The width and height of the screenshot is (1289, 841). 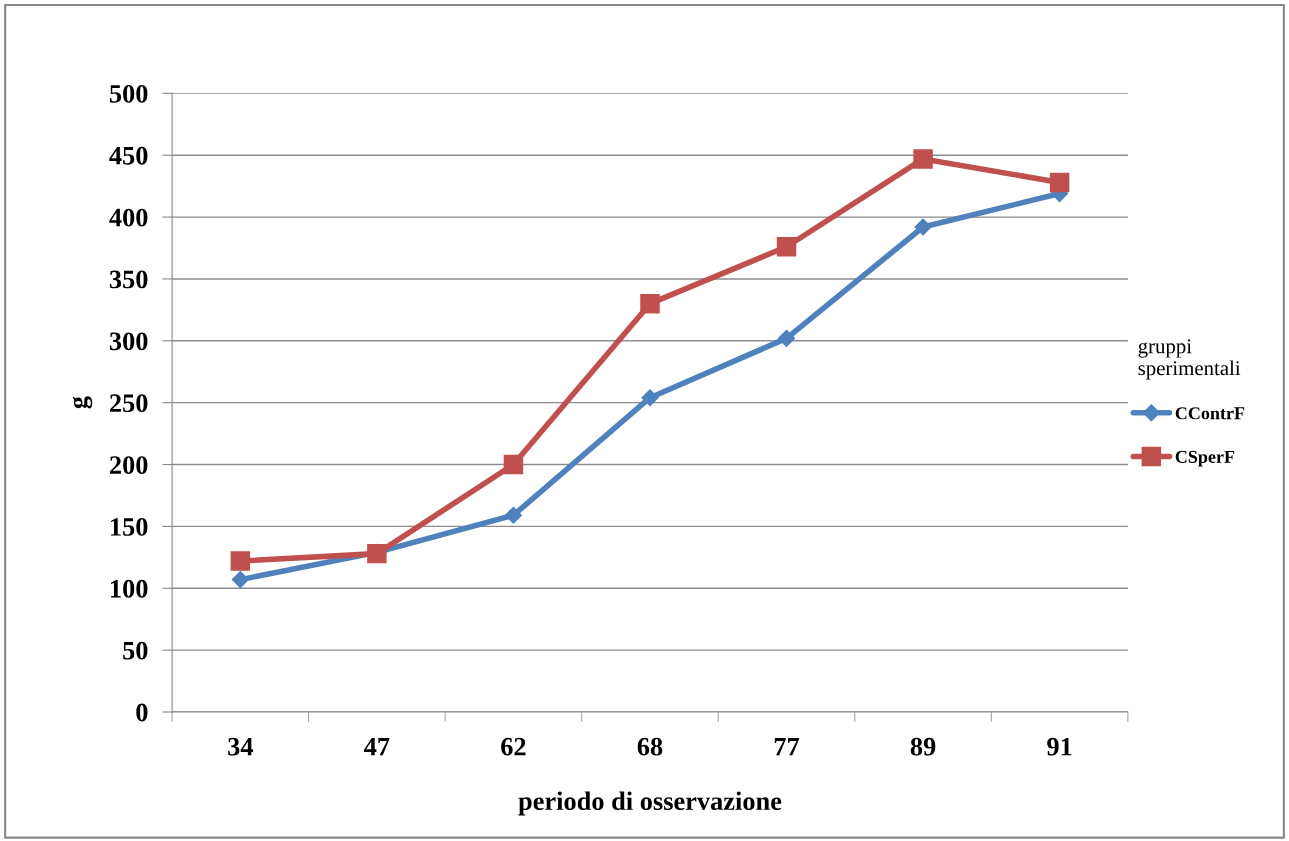 What do you see at coordinates (128, 341) in the screenshot?
I see `y-tick-label: 300` at bounding box center [128, 341].